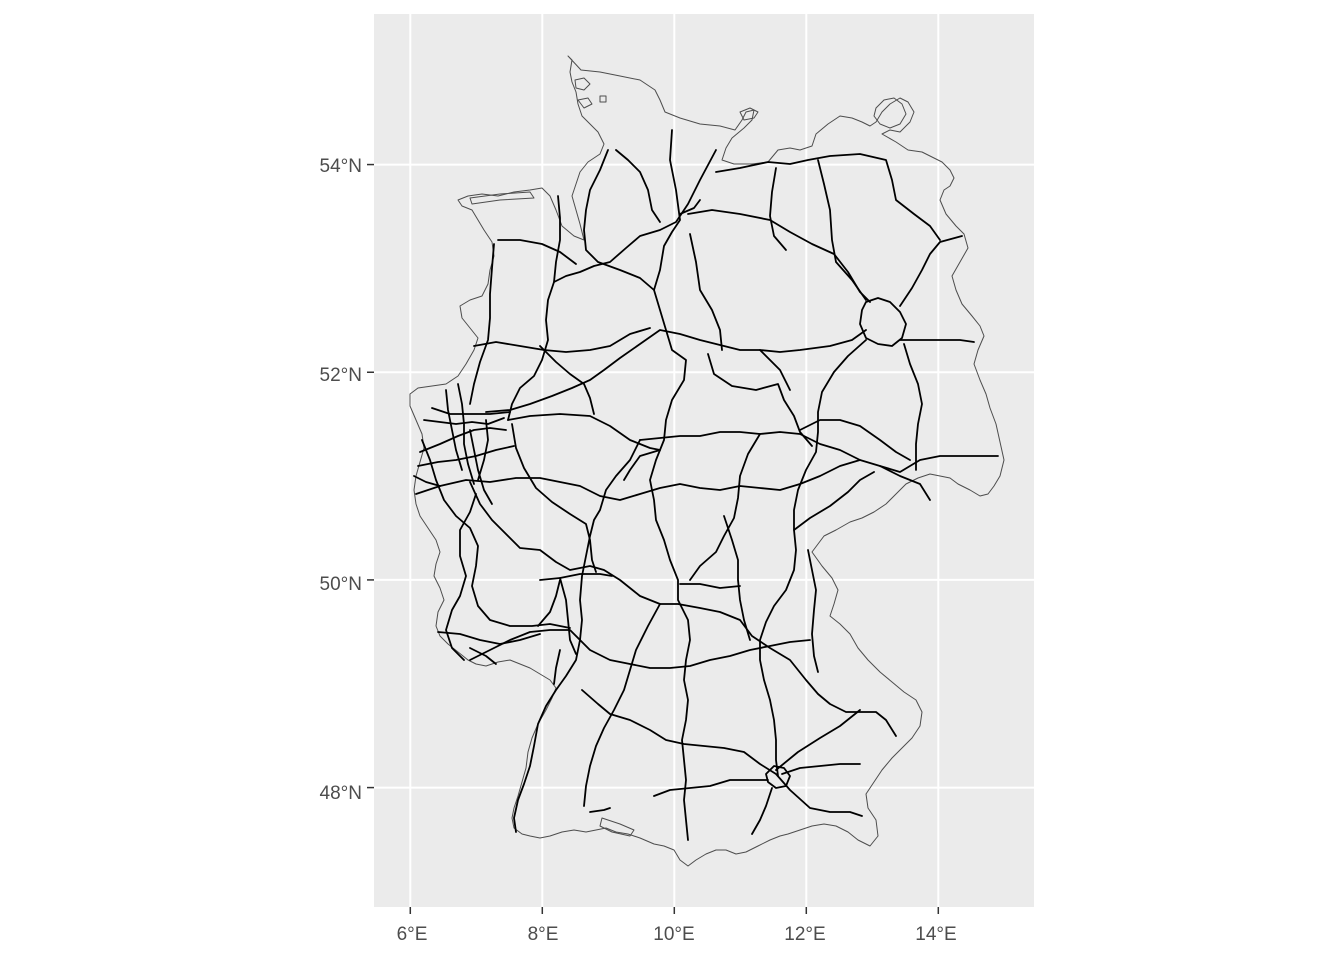 The height and width of the screenshot is (960, 1344). I want to click on motorway-a2, so click(676, 371).